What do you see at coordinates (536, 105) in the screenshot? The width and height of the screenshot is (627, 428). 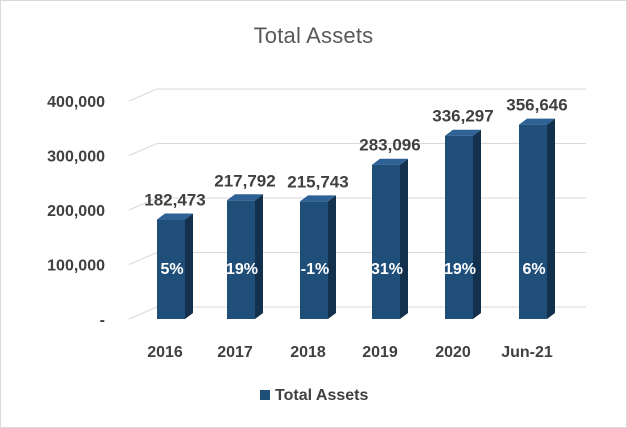 I see `data-label: 356,646` at bounding box center [536, 105].